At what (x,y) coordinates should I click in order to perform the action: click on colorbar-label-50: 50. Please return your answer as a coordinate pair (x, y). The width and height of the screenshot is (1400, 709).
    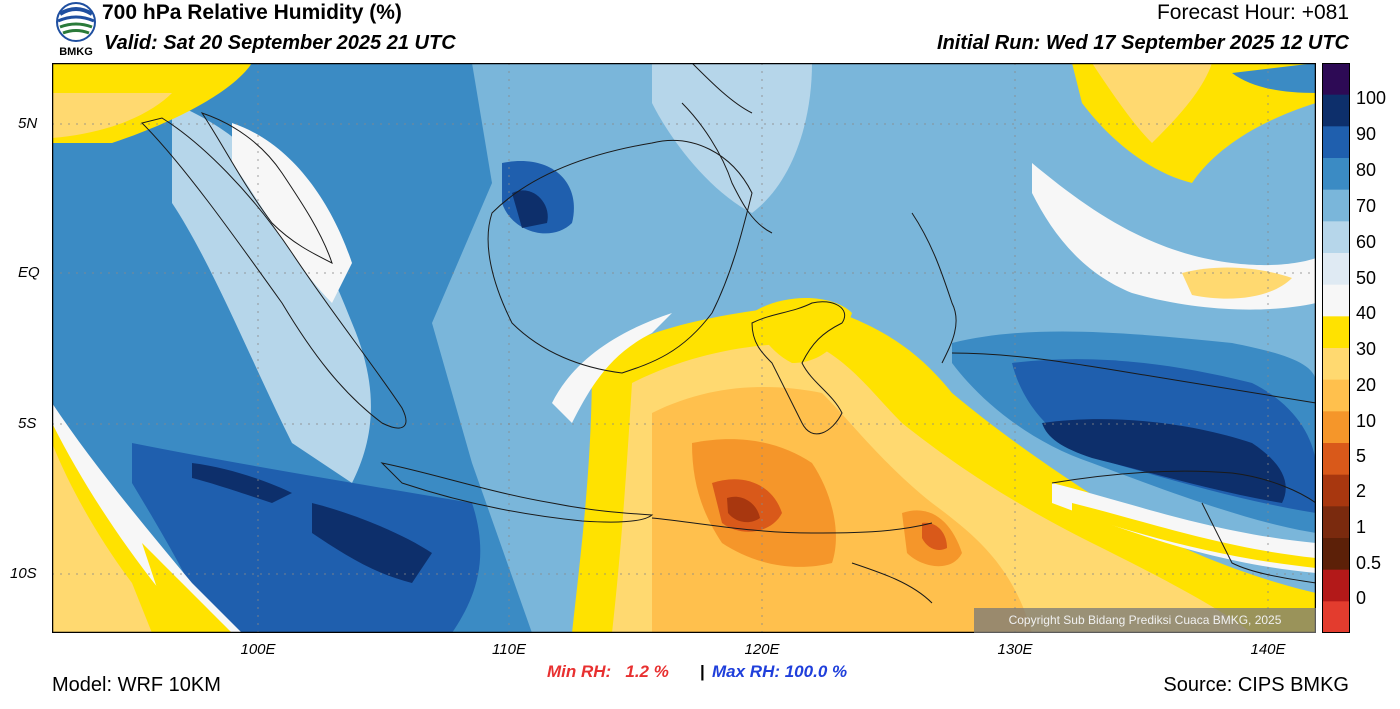
    Looking at the image, I should click on (1366, 278).